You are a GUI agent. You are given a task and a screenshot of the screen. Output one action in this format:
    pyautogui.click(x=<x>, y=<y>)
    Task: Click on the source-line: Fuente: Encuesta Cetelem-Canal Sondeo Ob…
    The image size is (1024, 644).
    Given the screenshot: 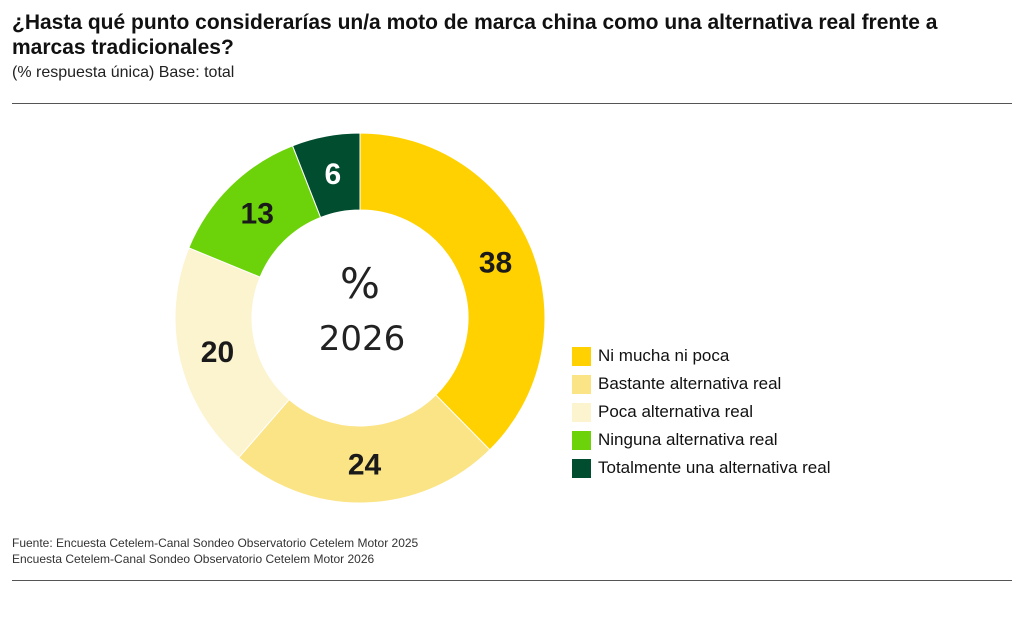 What is the action you would take?
    pyautogui.click(x=215, y=543)
    